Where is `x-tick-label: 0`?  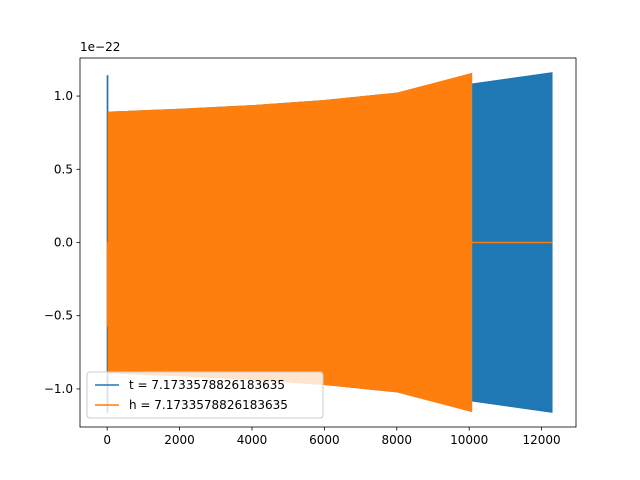
x-tick-label: 0 is located at coordinates (107, 440).